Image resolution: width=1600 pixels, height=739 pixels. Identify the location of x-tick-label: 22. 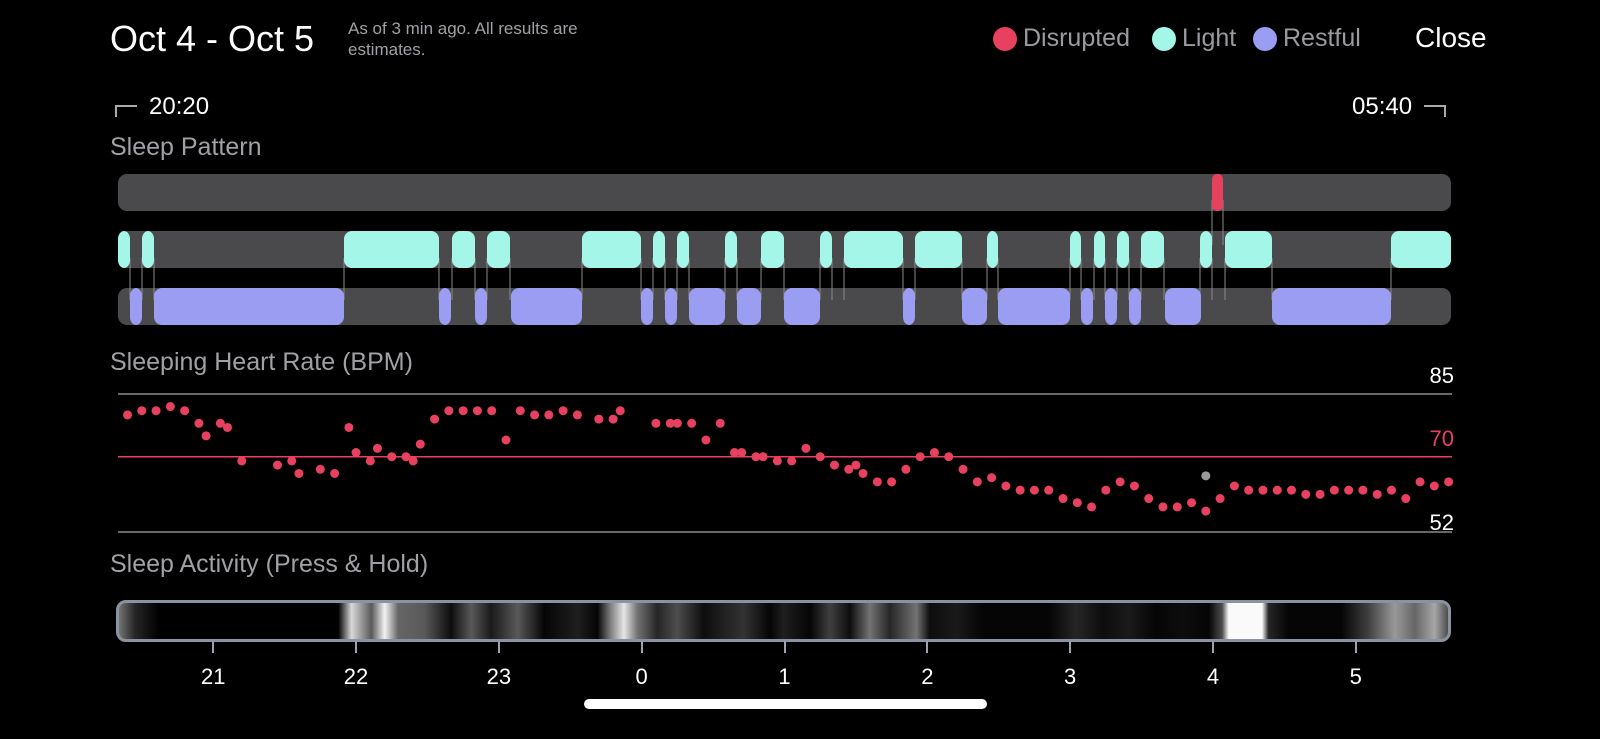
(356, 676).